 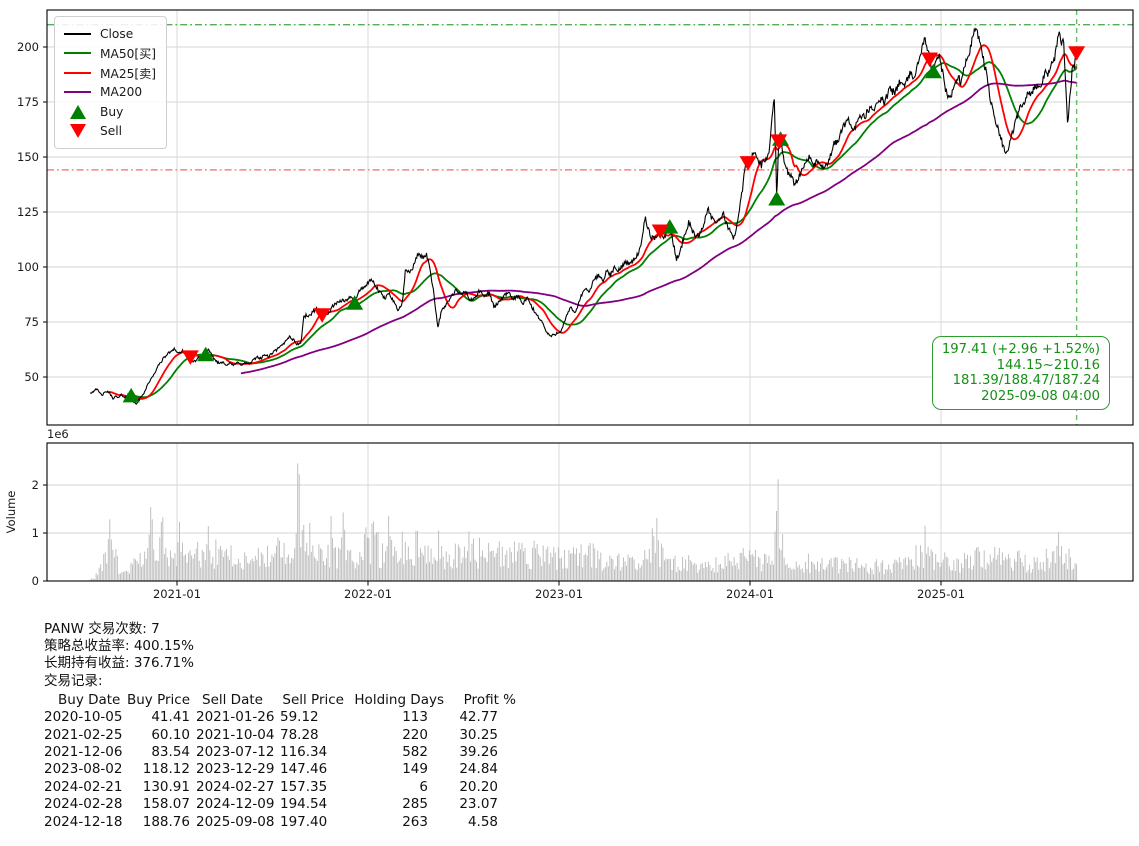 What do you see at coordinates (131, 395) in the screenshot?
I see `buy-marker` at bounding box center [131, 395].